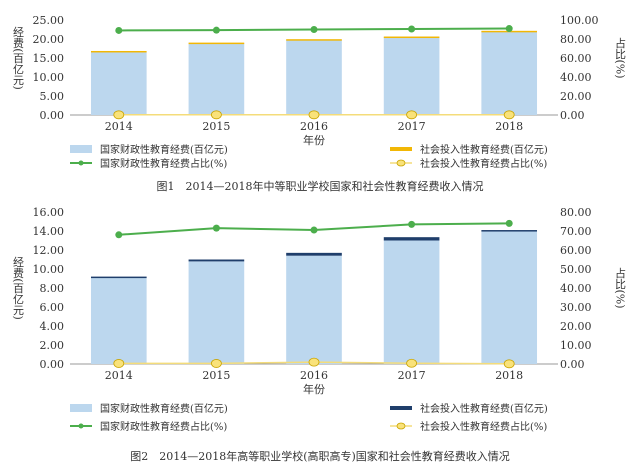 This screenshot has width=640, height=475. I want to click on y-tick-label: 5.00, so click(52, 96).